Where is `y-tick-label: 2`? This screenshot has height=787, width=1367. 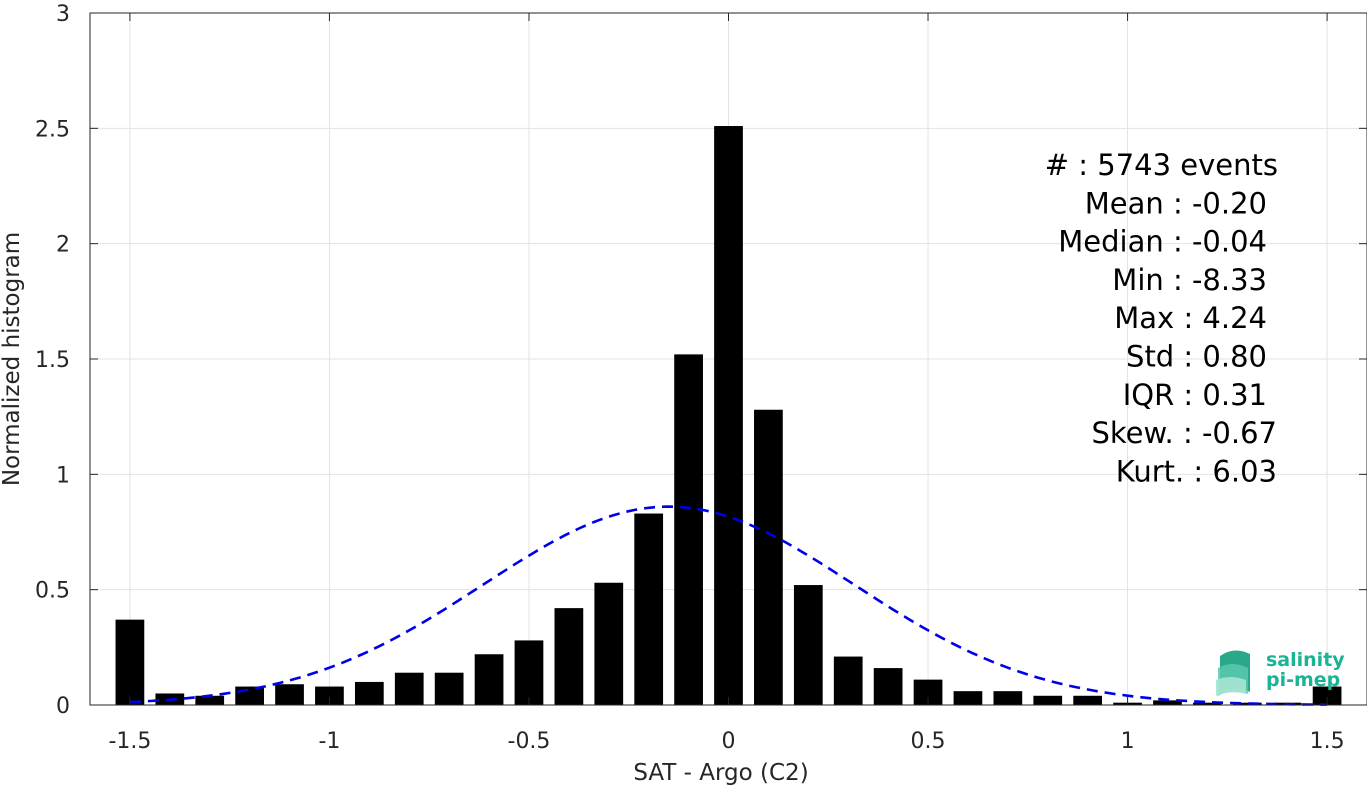
y-tick-label: 2 is located at coordinates (63, 245).